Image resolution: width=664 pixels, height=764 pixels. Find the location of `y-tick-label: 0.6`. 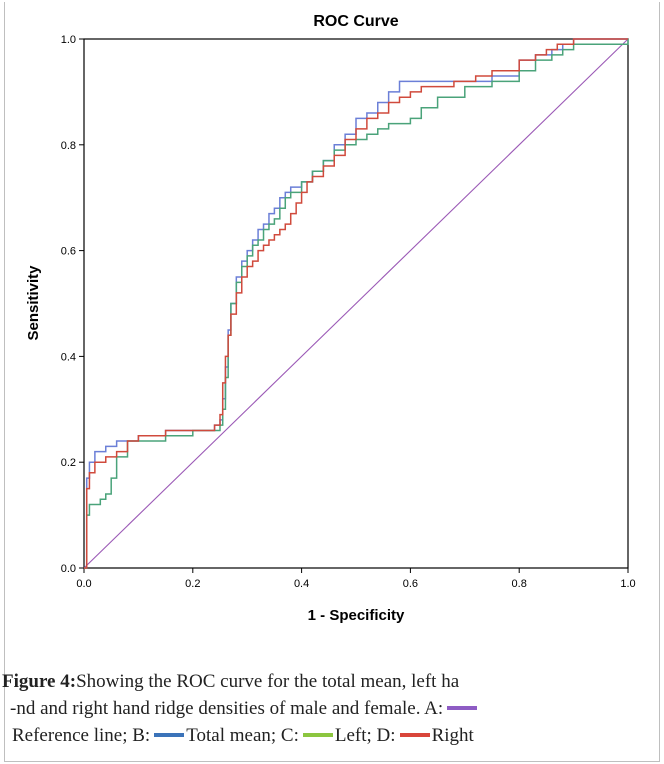

y-tick-label: 0.6 is located at coordinates (68, 252).